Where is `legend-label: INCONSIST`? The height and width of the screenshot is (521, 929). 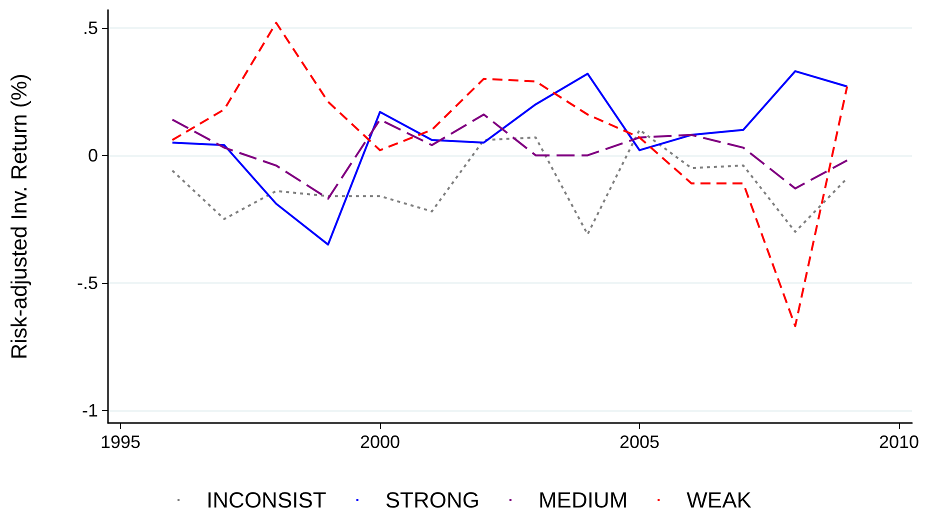 legend-label: INCONSIST is located at coordinates (266, 500).